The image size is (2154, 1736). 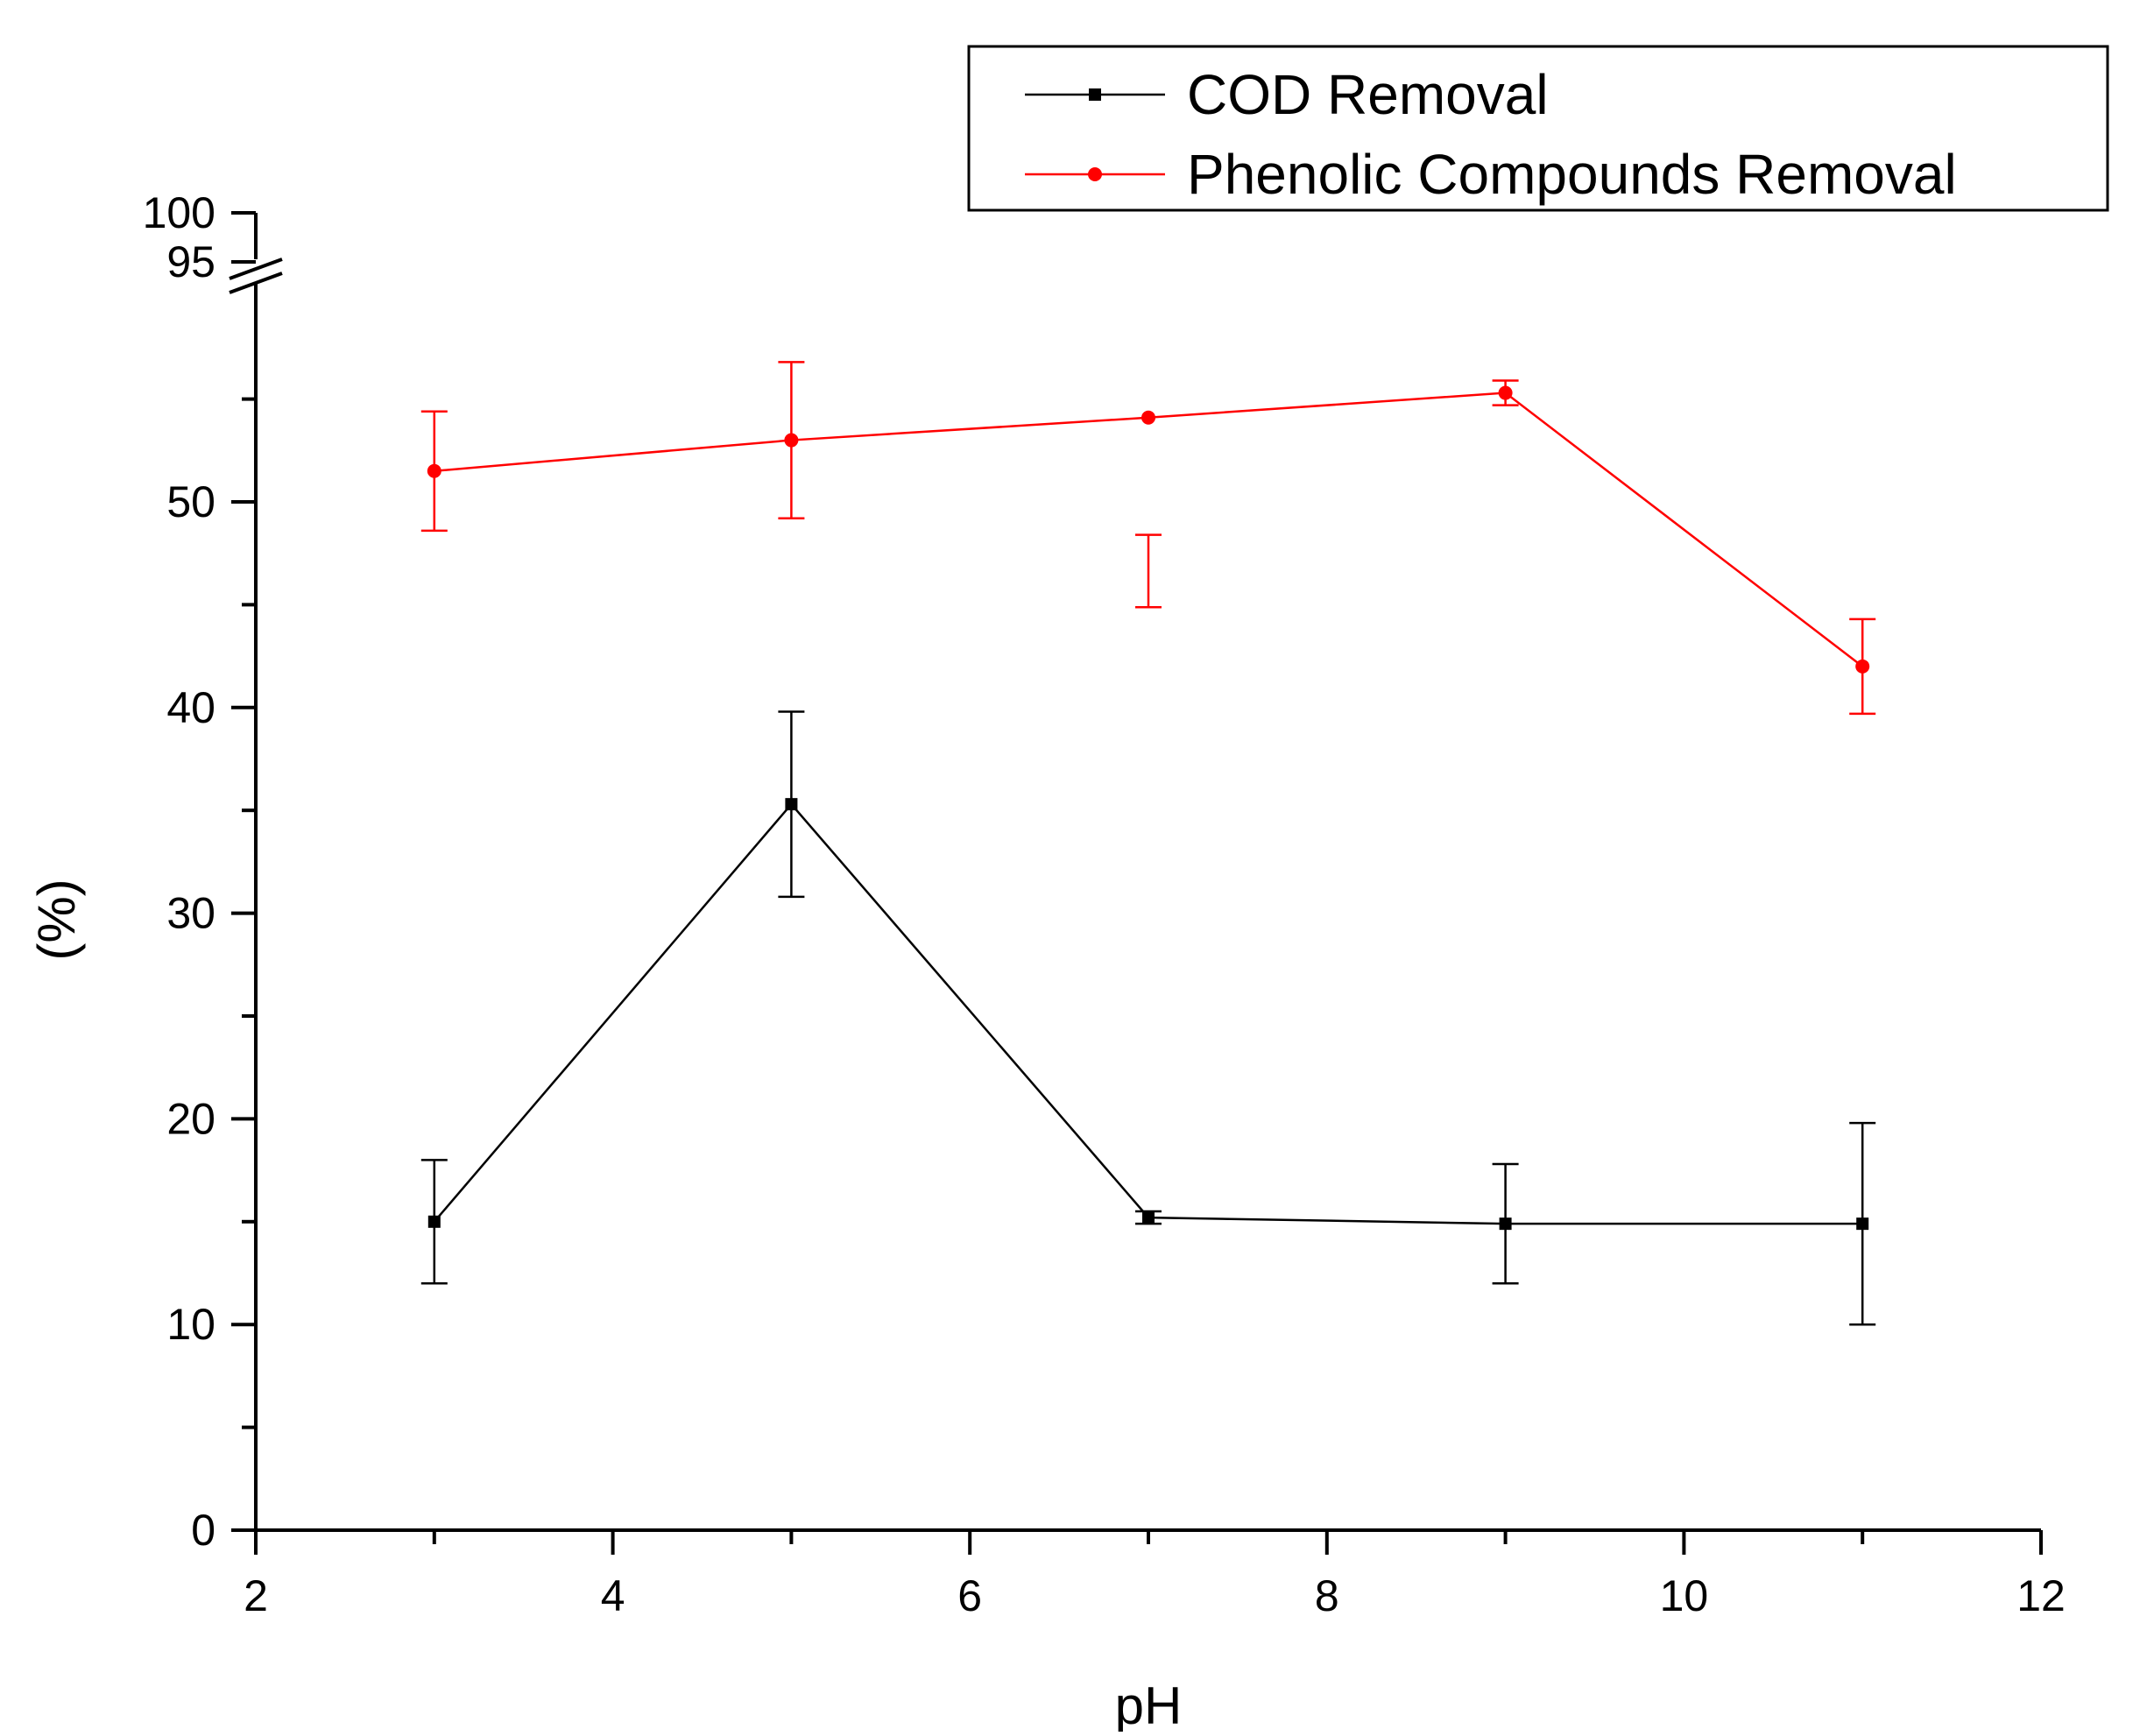 I want to click on y-tick-label: 0, so click(x=203, y=1530).